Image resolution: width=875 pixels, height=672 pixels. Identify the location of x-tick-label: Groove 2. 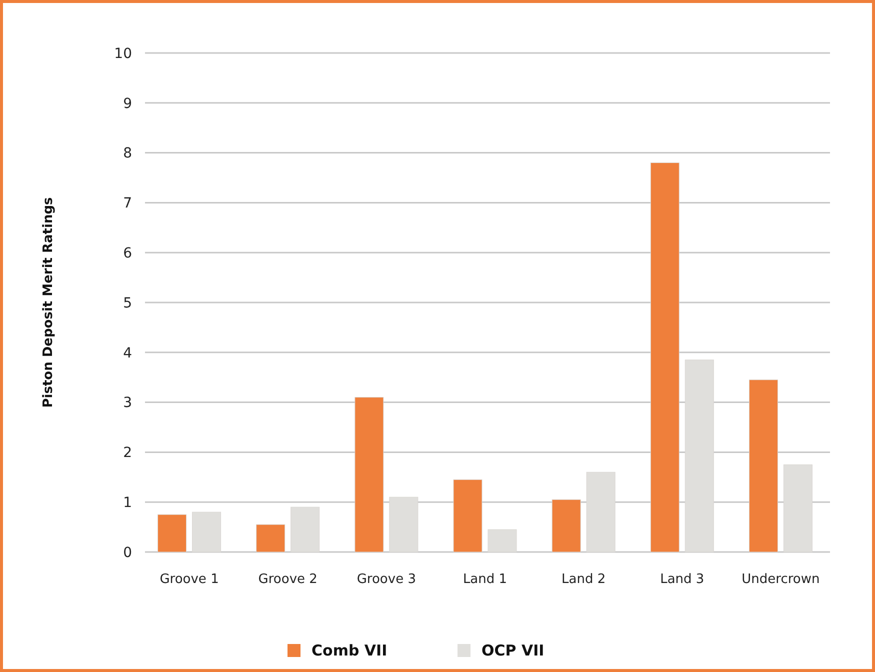
(288, 579).